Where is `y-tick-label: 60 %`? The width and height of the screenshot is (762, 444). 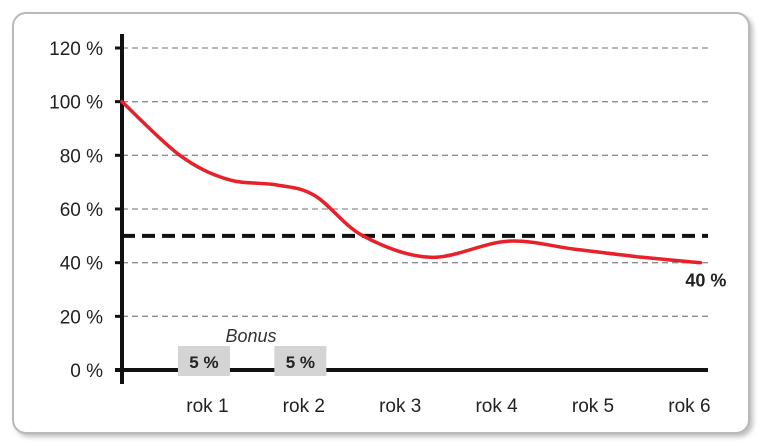
y-tick-label: 60 % is located at coordinates (81, 210).